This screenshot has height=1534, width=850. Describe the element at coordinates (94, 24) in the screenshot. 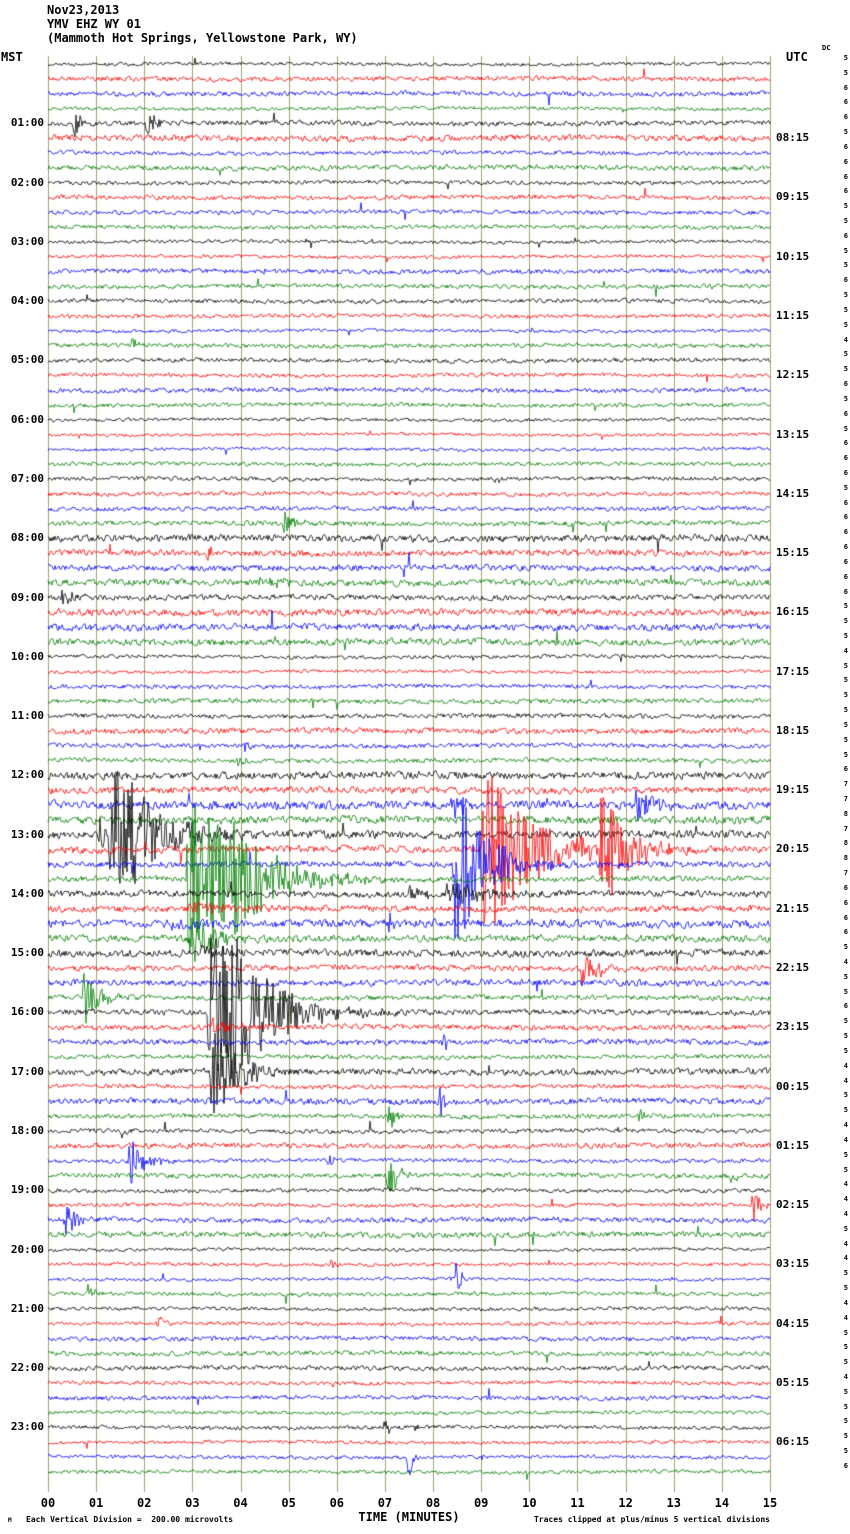

I see `header-station: YMV EHZ WY 01` at that location.